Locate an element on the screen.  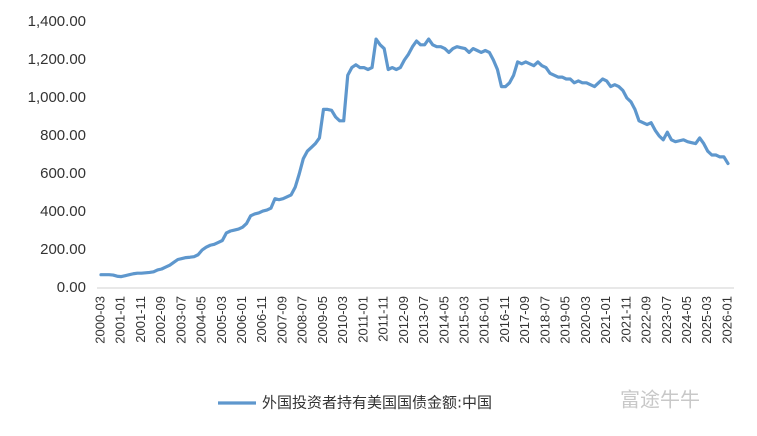
x-tick-label: 2006-01 is located at coordinates (241, 320).